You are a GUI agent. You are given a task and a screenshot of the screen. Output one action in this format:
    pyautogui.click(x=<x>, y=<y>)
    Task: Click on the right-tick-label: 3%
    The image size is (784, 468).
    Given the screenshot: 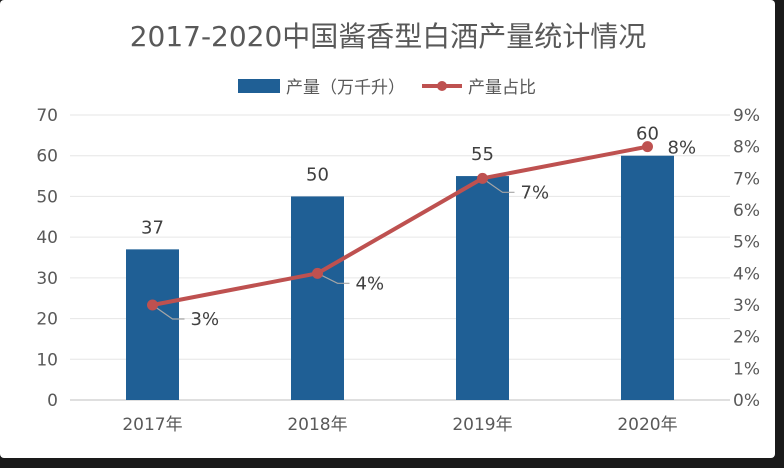 What is the action you would take?
    pyautogui.click(x=746, y=306)
    